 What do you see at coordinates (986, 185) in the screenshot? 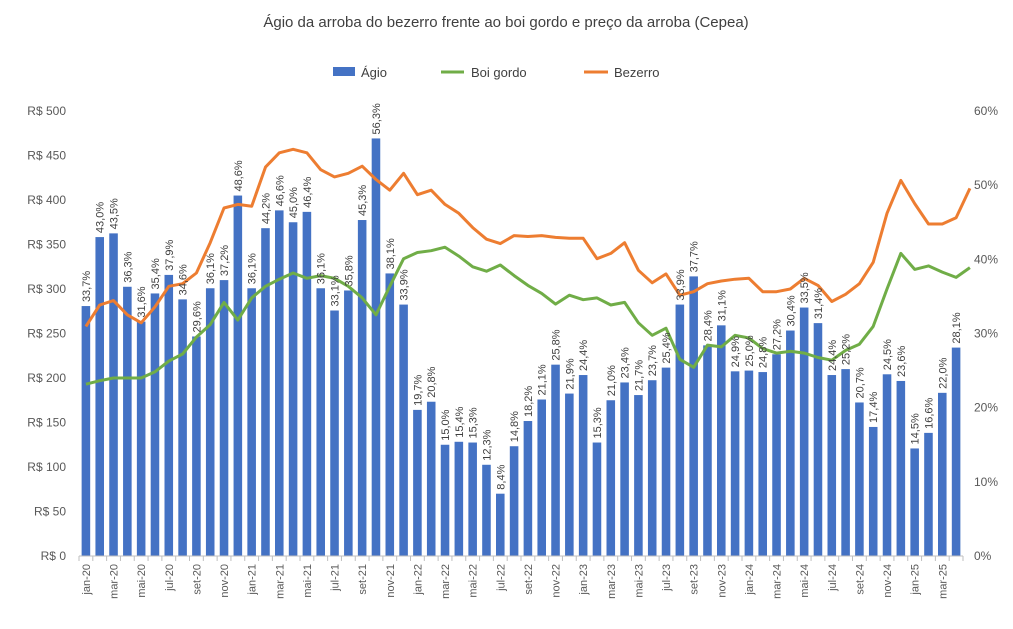
I see `y-right-tick-label: 50%` at bounding box center [986, 185].